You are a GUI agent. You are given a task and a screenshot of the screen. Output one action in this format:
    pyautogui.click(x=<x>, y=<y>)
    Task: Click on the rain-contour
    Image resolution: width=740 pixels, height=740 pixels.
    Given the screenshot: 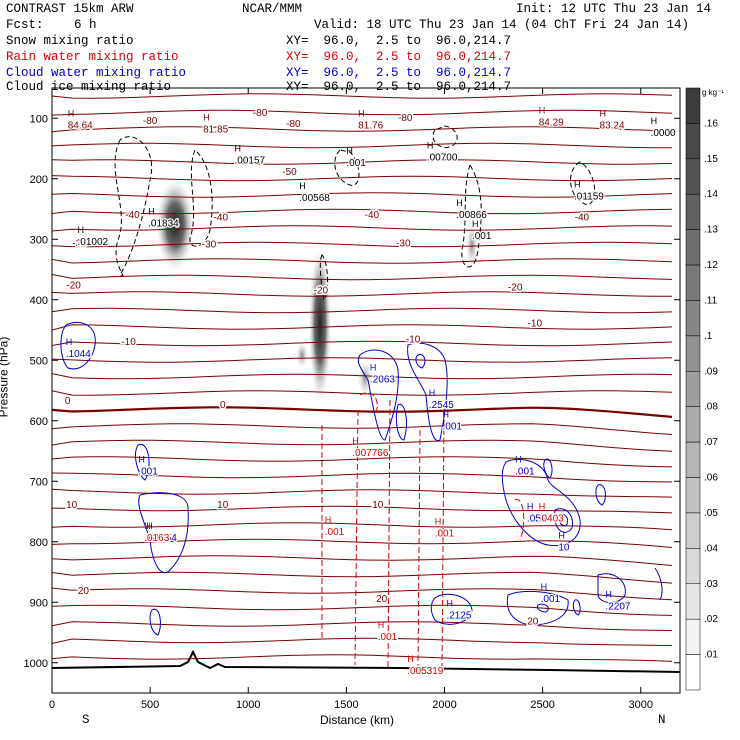 What is the action you would take?
    pyautogui.click(x=368, y=404)
    